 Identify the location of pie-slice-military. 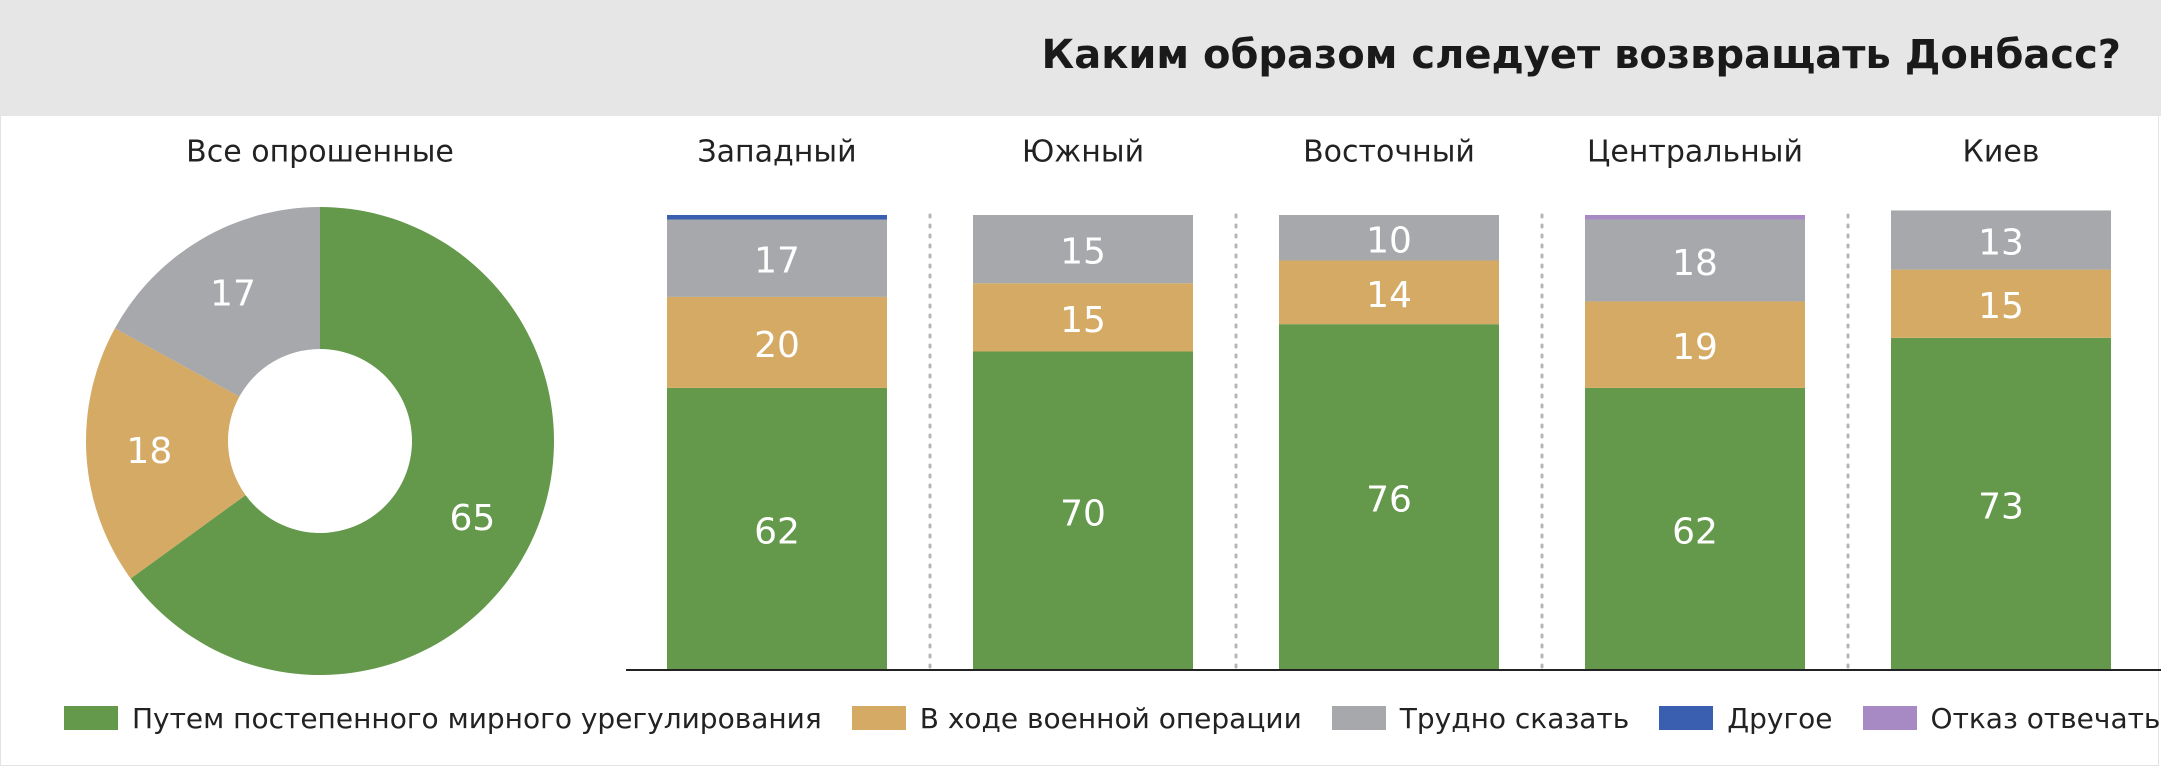
(166, 453).